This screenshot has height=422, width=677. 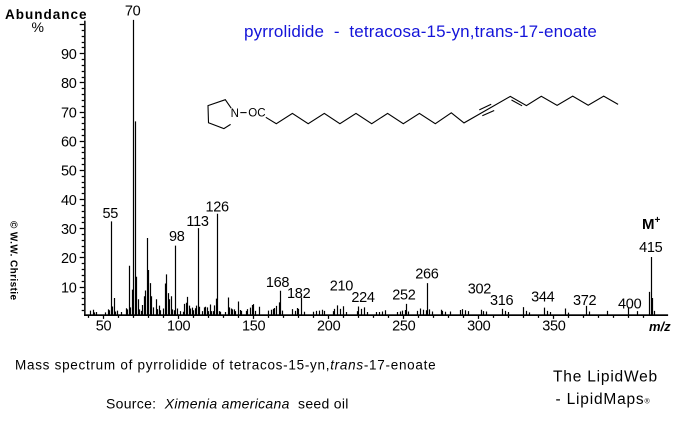 What do you see at coordinates (46, 14) in the screenshot?
I see `svg-text: Abundance` at bounding box center [46, 14].